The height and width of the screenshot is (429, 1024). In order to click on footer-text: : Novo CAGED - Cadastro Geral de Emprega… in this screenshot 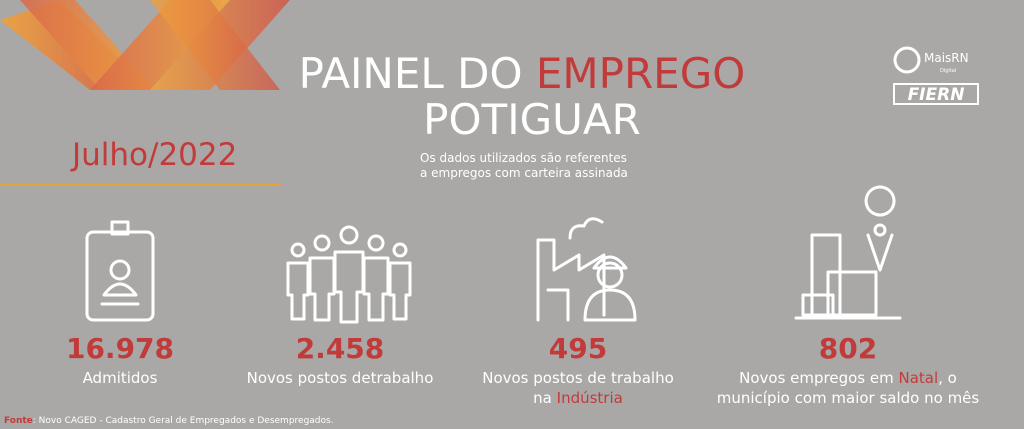, I will do `click(183, 421)`.